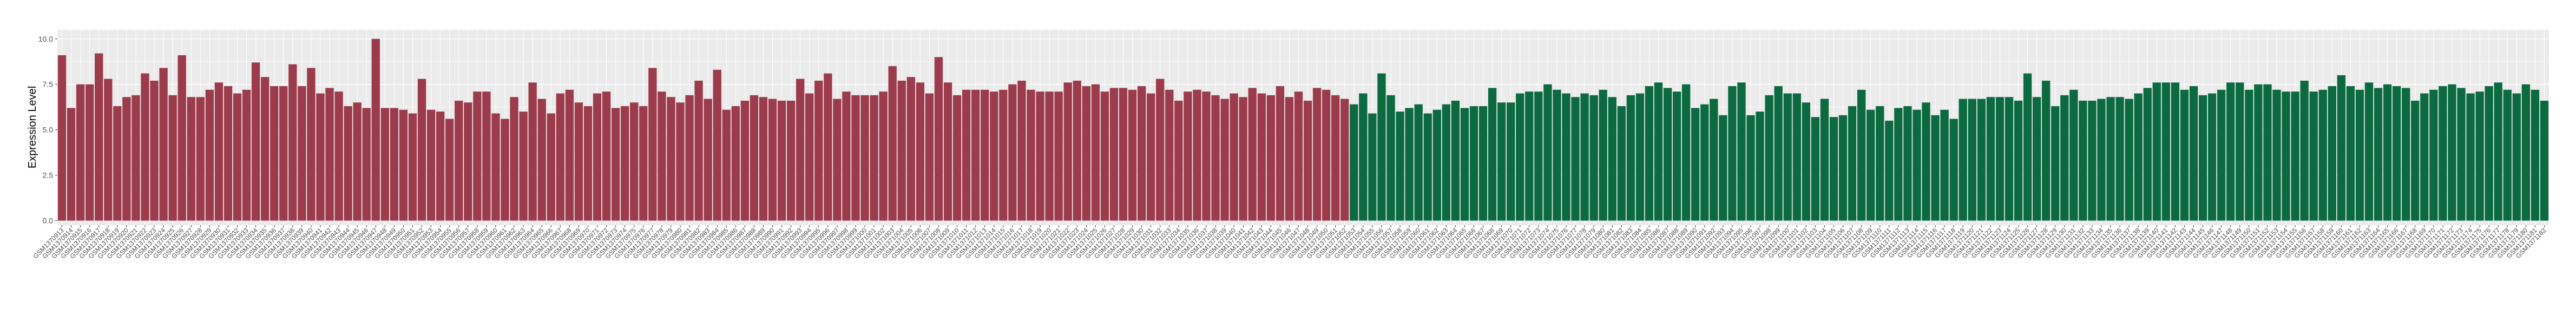  Describe the element at coordinates (32, 127) in the screenshot. I see `y-axis-label: Expression Level` at that location.